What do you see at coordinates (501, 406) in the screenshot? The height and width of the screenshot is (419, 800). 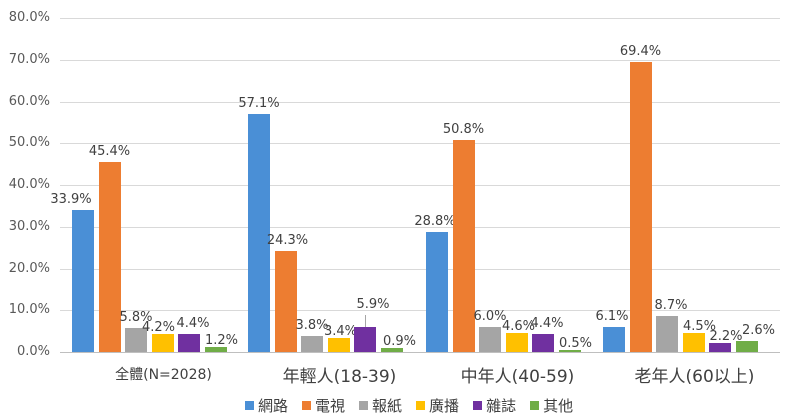 I see `legend-label: 雜誌` at bounding box center [501, 406].